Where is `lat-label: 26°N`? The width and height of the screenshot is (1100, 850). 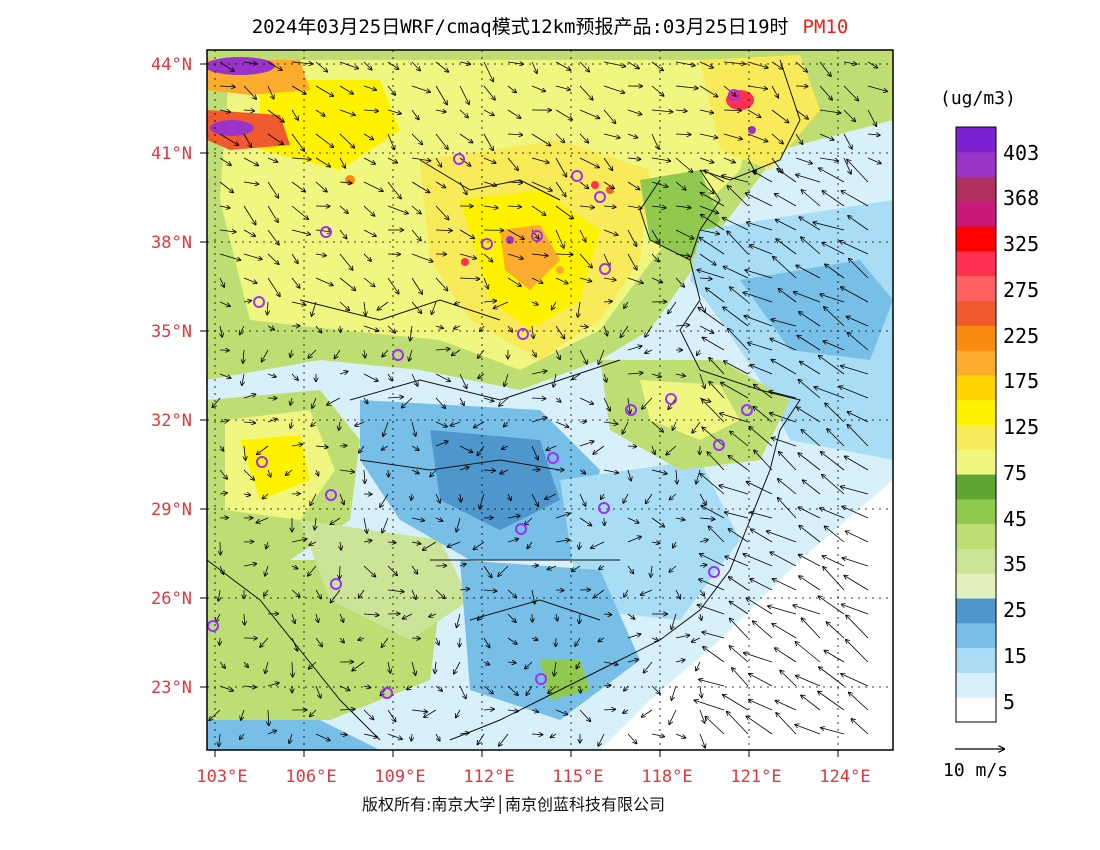
lat-label: 26°N is located at coordinates (171, 599).